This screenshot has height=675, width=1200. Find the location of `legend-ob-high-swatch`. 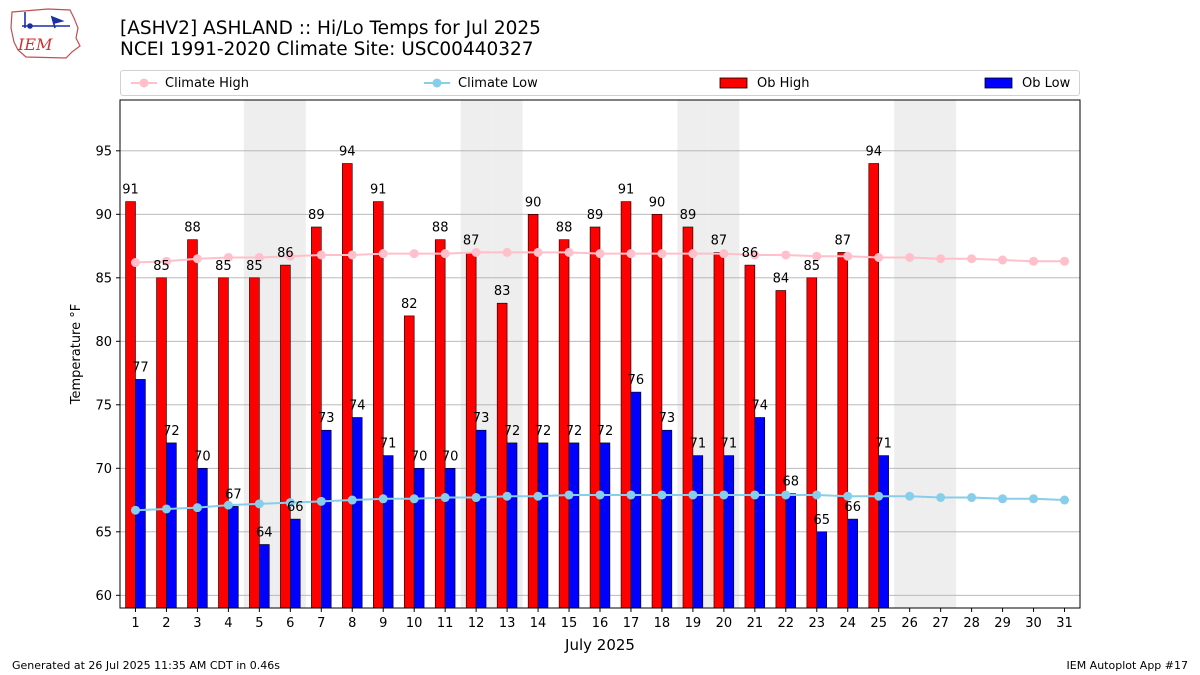

legend-ob-high-swatch is located at coordinates (733, 83).